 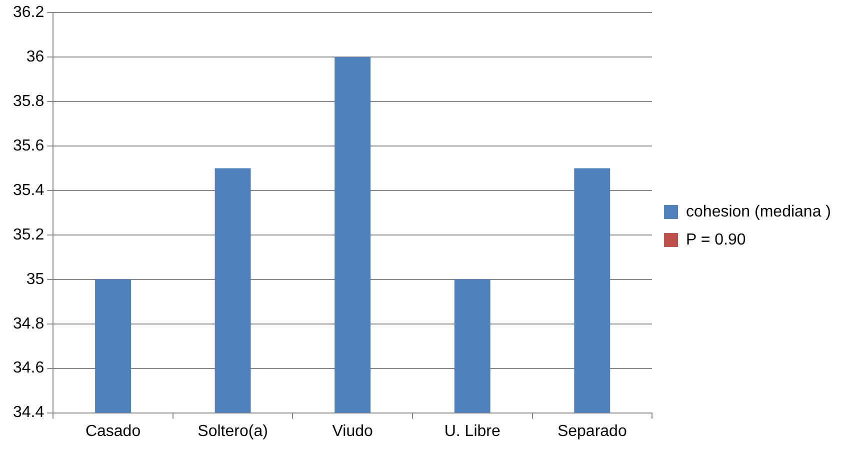 What do you see at coordinates (28, 101) in the screenshot?
I see `y-tick-label: 35.8` at bounding box center [28, 101].